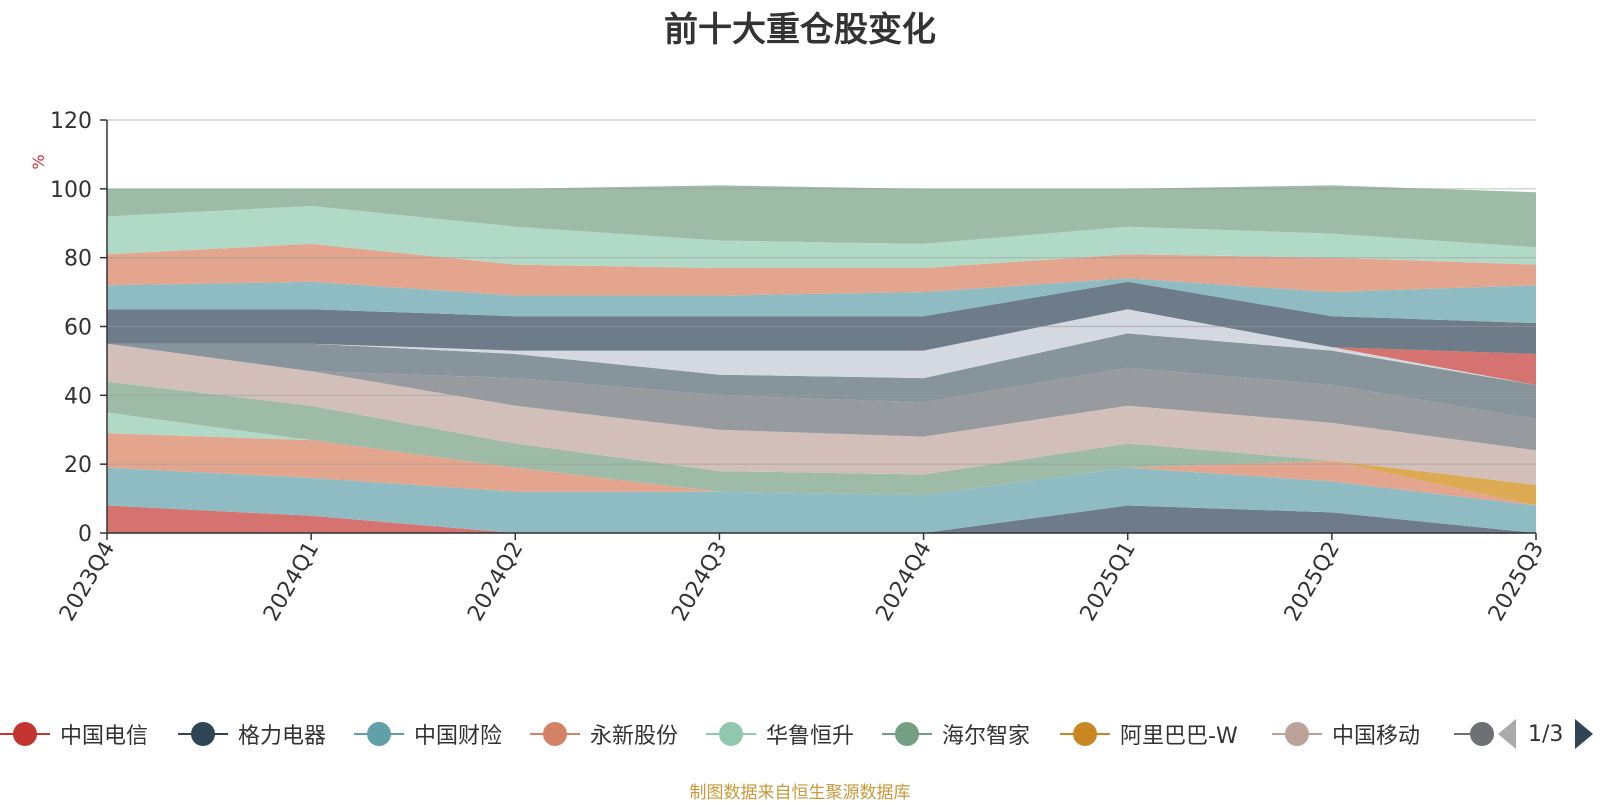 This screenshot has width=1600, height=803. Describe the element at coordinates (85, 534) in the screenshot. I see `y-tick-label: 0` at that location.